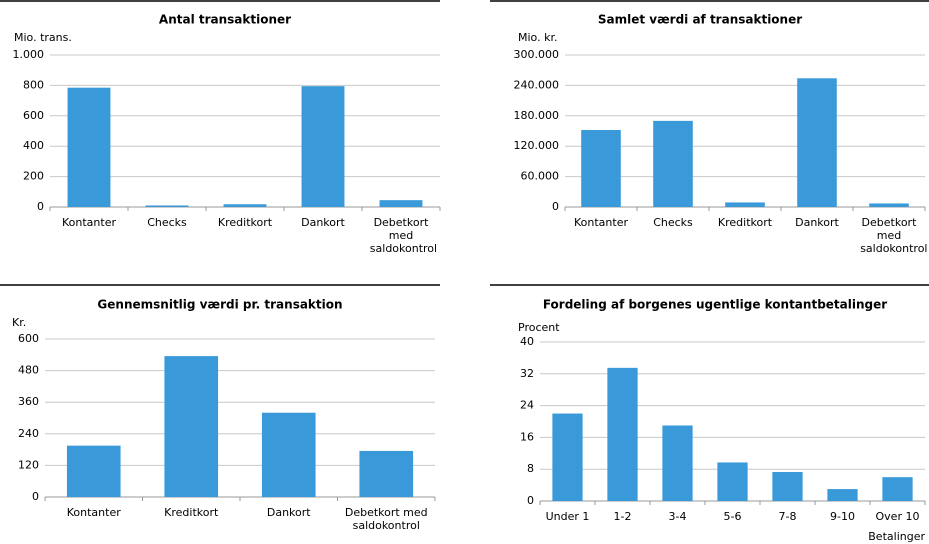  What do you see at coordinates (537, 37) in the screenshot?
I see `y-axis-label: Mio. kr.` at bounding box center [537, 37].